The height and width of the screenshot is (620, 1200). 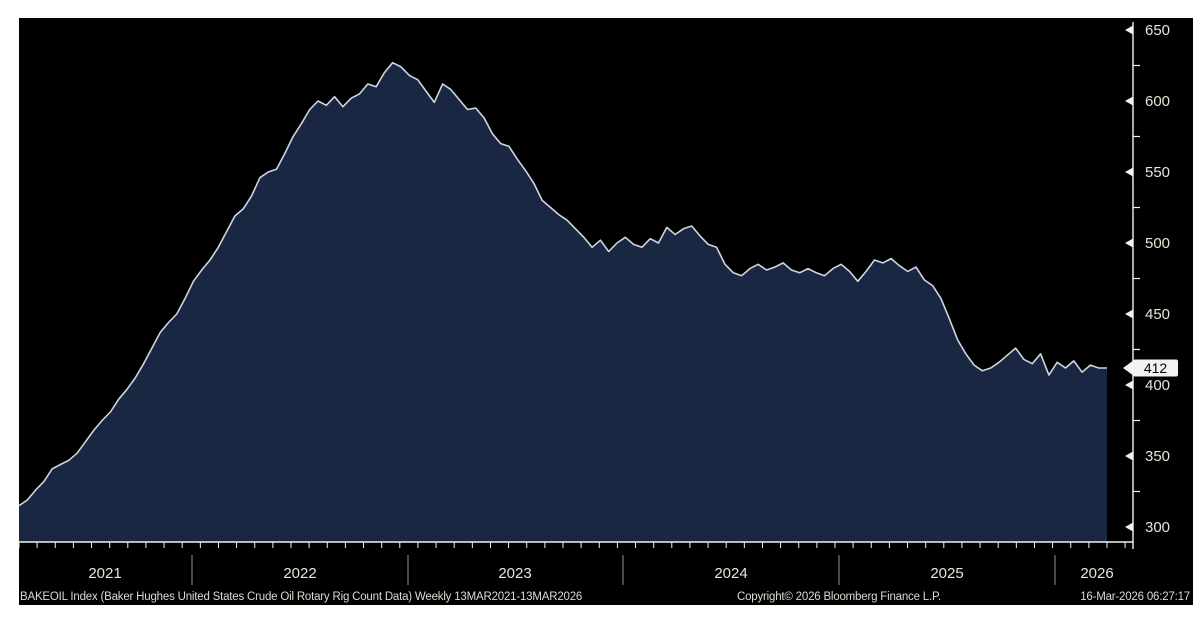 I want to click on y-tick-label: 300, so click(x=1157, y=527).